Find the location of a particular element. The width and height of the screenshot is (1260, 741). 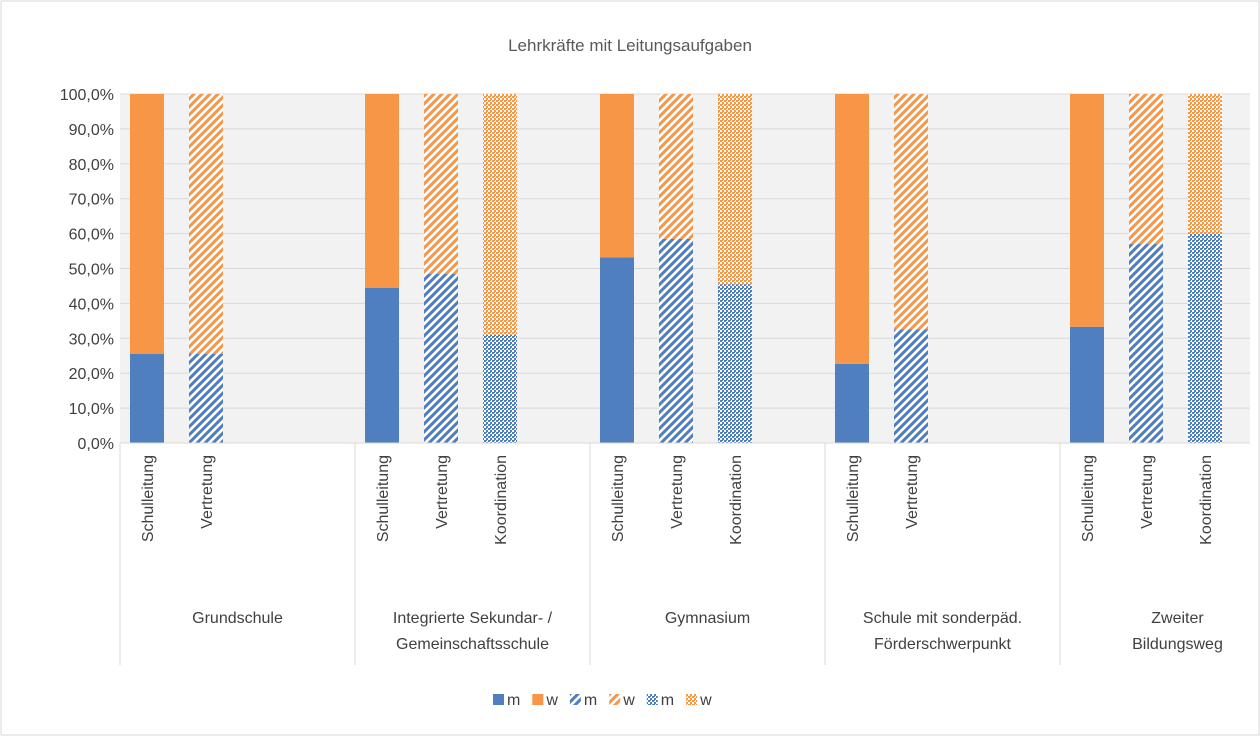

group-label: Schule mit sonderpäd. is located at coordinates (942, 618).